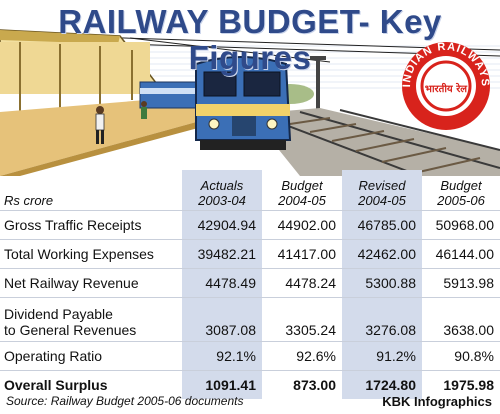  Describe the element at coordinates (461, 193) in the screenshot. I see `column-header: Budget 2005-06` at that location.